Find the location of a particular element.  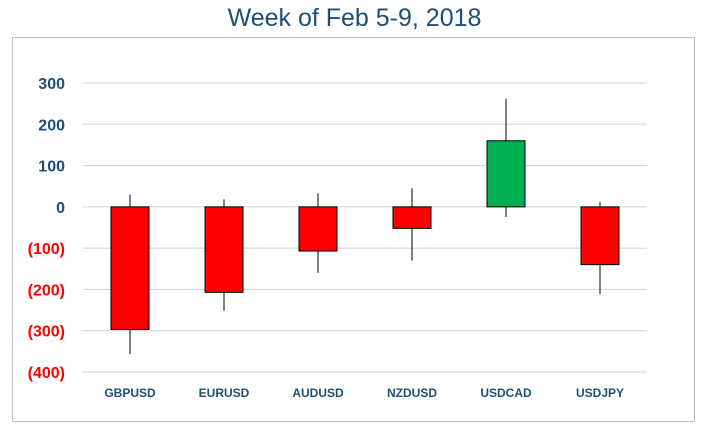

chart-title: Week of Feb 5-9, 2018 is located at coordinates (354, 18).